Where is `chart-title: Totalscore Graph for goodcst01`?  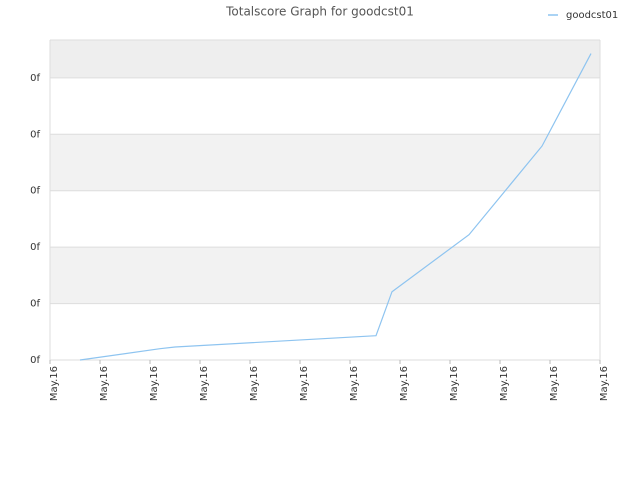
chart-title: Totalscore Graph for goodcst01 is located at coordinates (319, 12).